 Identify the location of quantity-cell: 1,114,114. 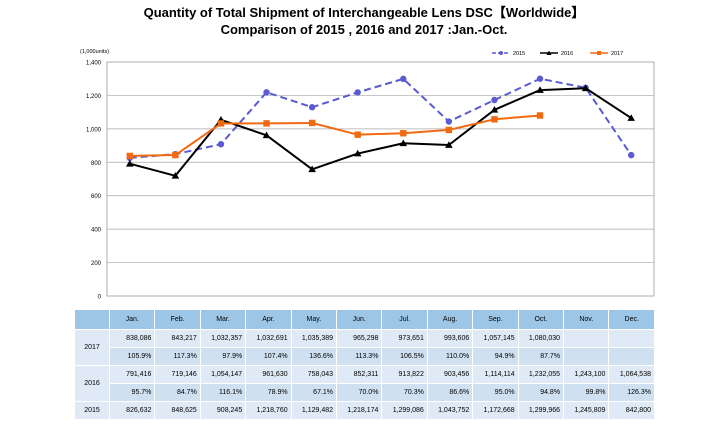
(495, 374).